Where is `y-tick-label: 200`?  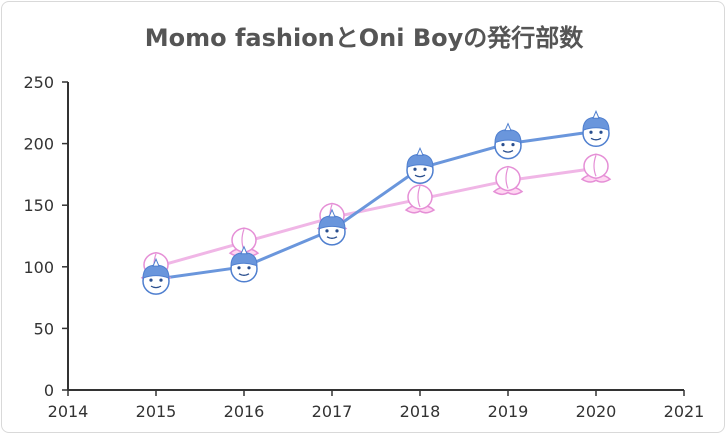
y-tick-label: 200 is located at coordinates (38, 144).